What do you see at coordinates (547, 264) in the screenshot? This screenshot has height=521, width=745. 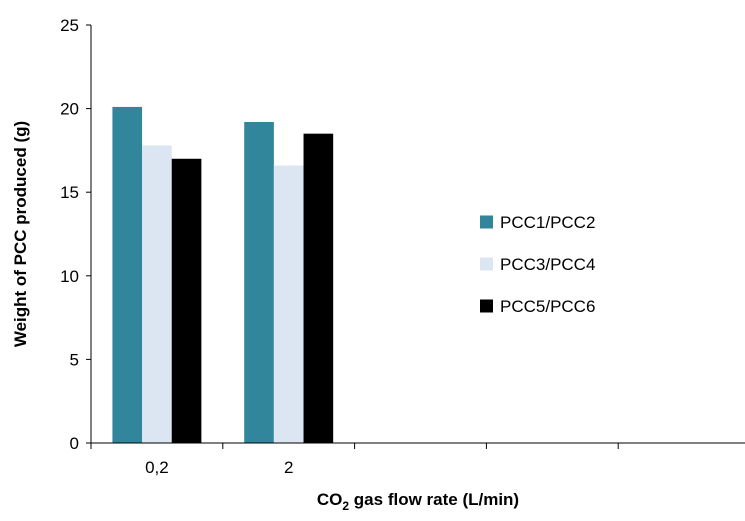 I see `legend-label: PCC3/PCC4` at bounding box center [547, 264].